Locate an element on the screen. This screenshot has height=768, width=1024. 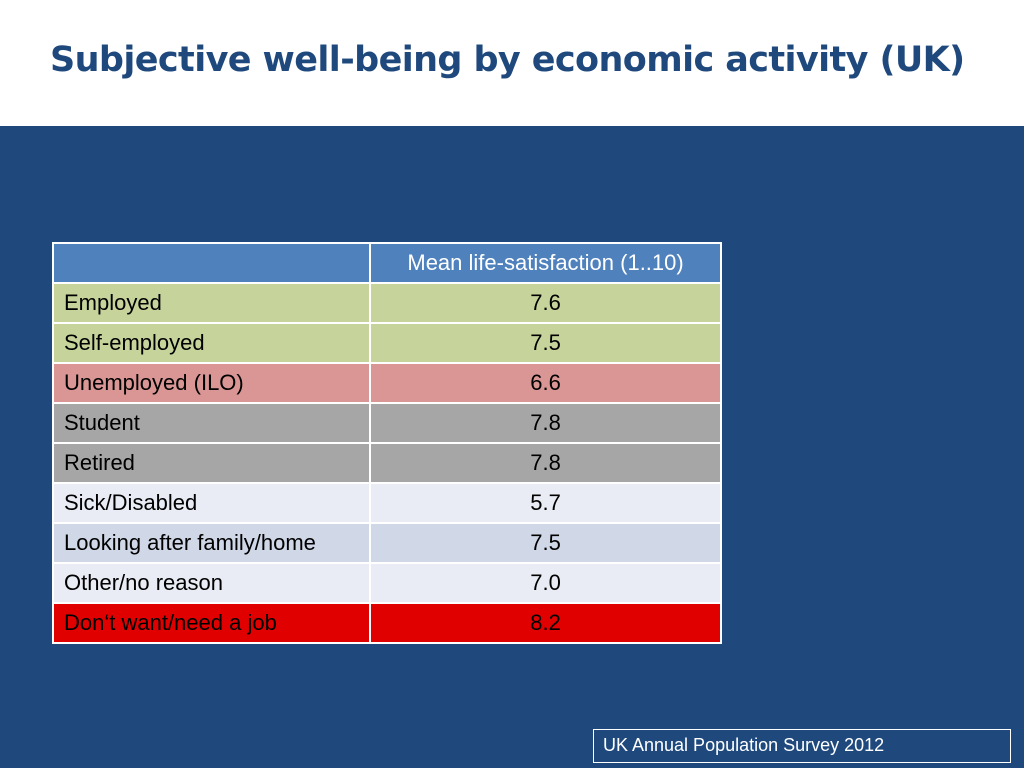
row-value: 6.6 is located at coordinates (545, 383).